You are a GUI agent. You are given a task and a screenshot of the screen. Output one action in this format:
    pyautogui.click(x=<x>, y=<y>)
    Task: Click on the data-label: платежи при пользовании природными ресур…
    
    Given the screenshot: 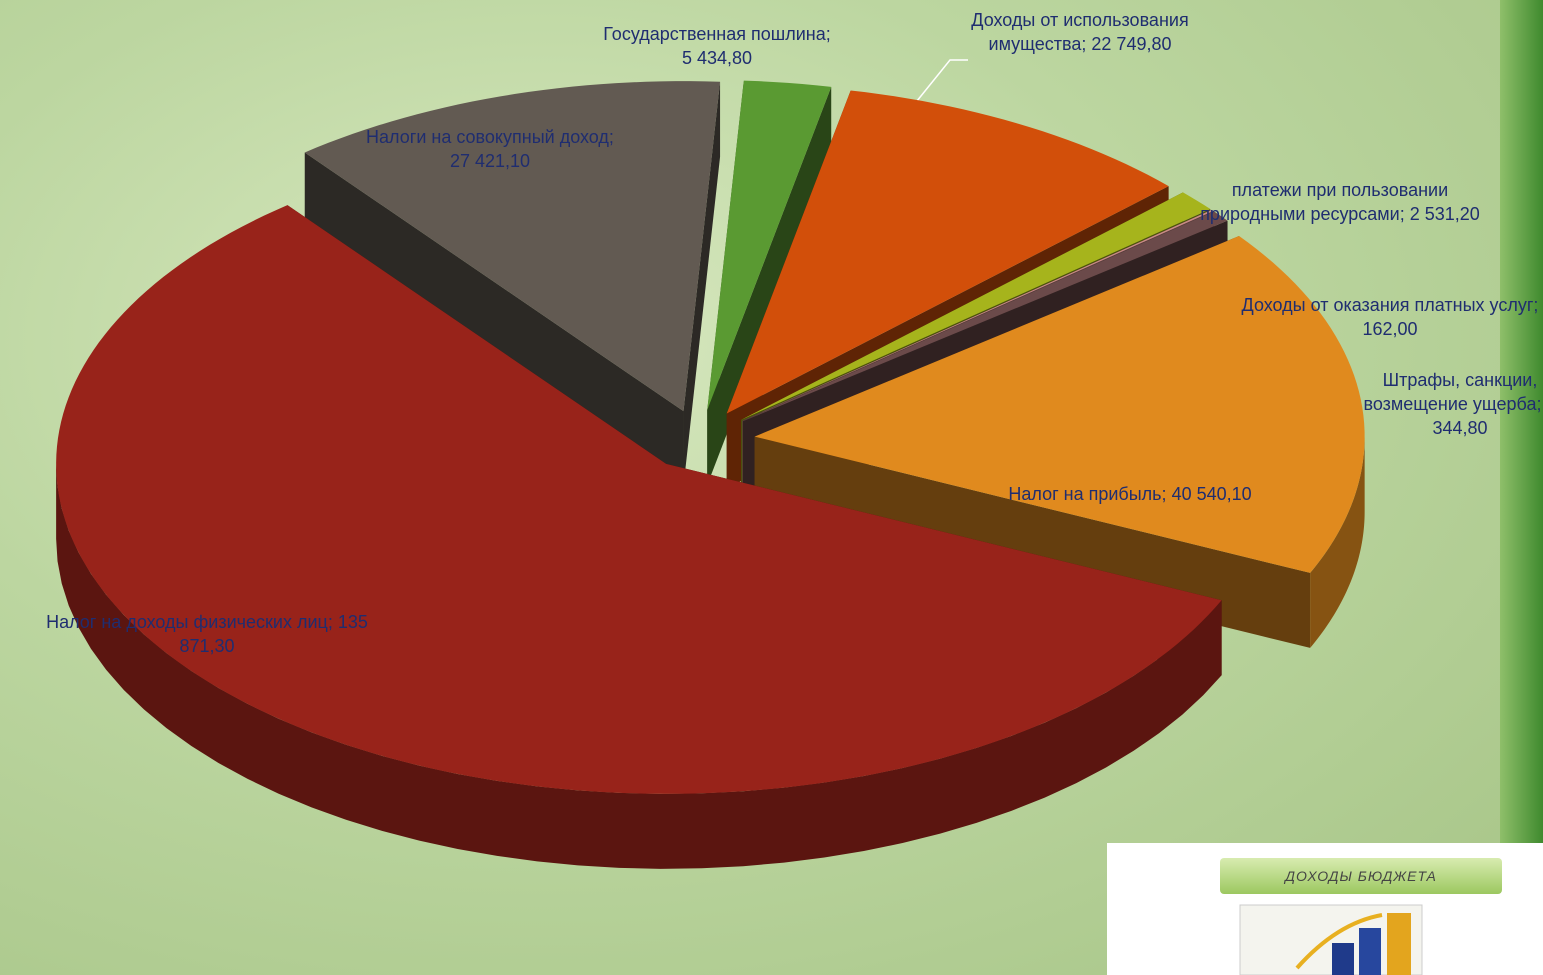 What is the action you would take?
    pyautogui.click(x=1340, y=202)
    